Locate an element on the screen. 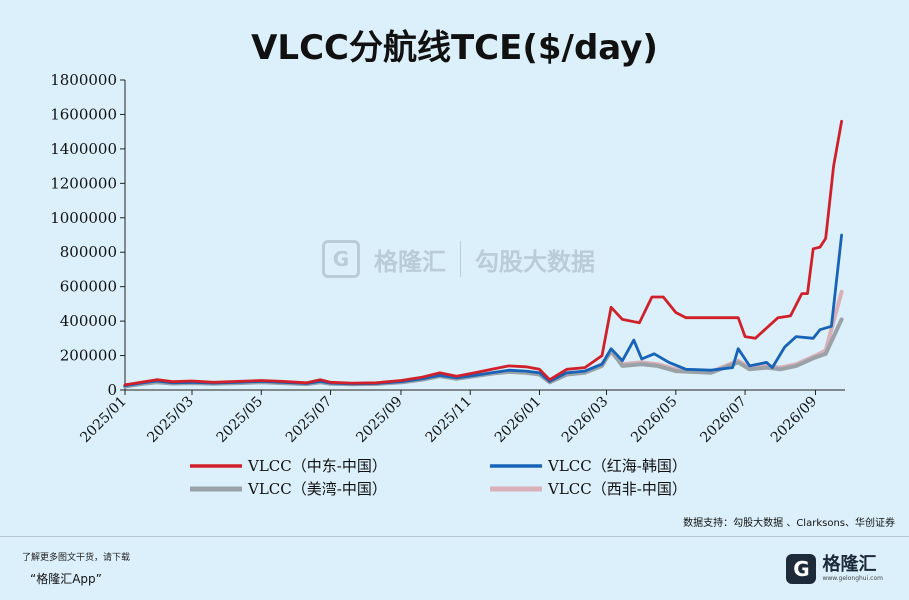  footer-note: 了解更多图文干货，请下载 is located at coordinates (76, 558).